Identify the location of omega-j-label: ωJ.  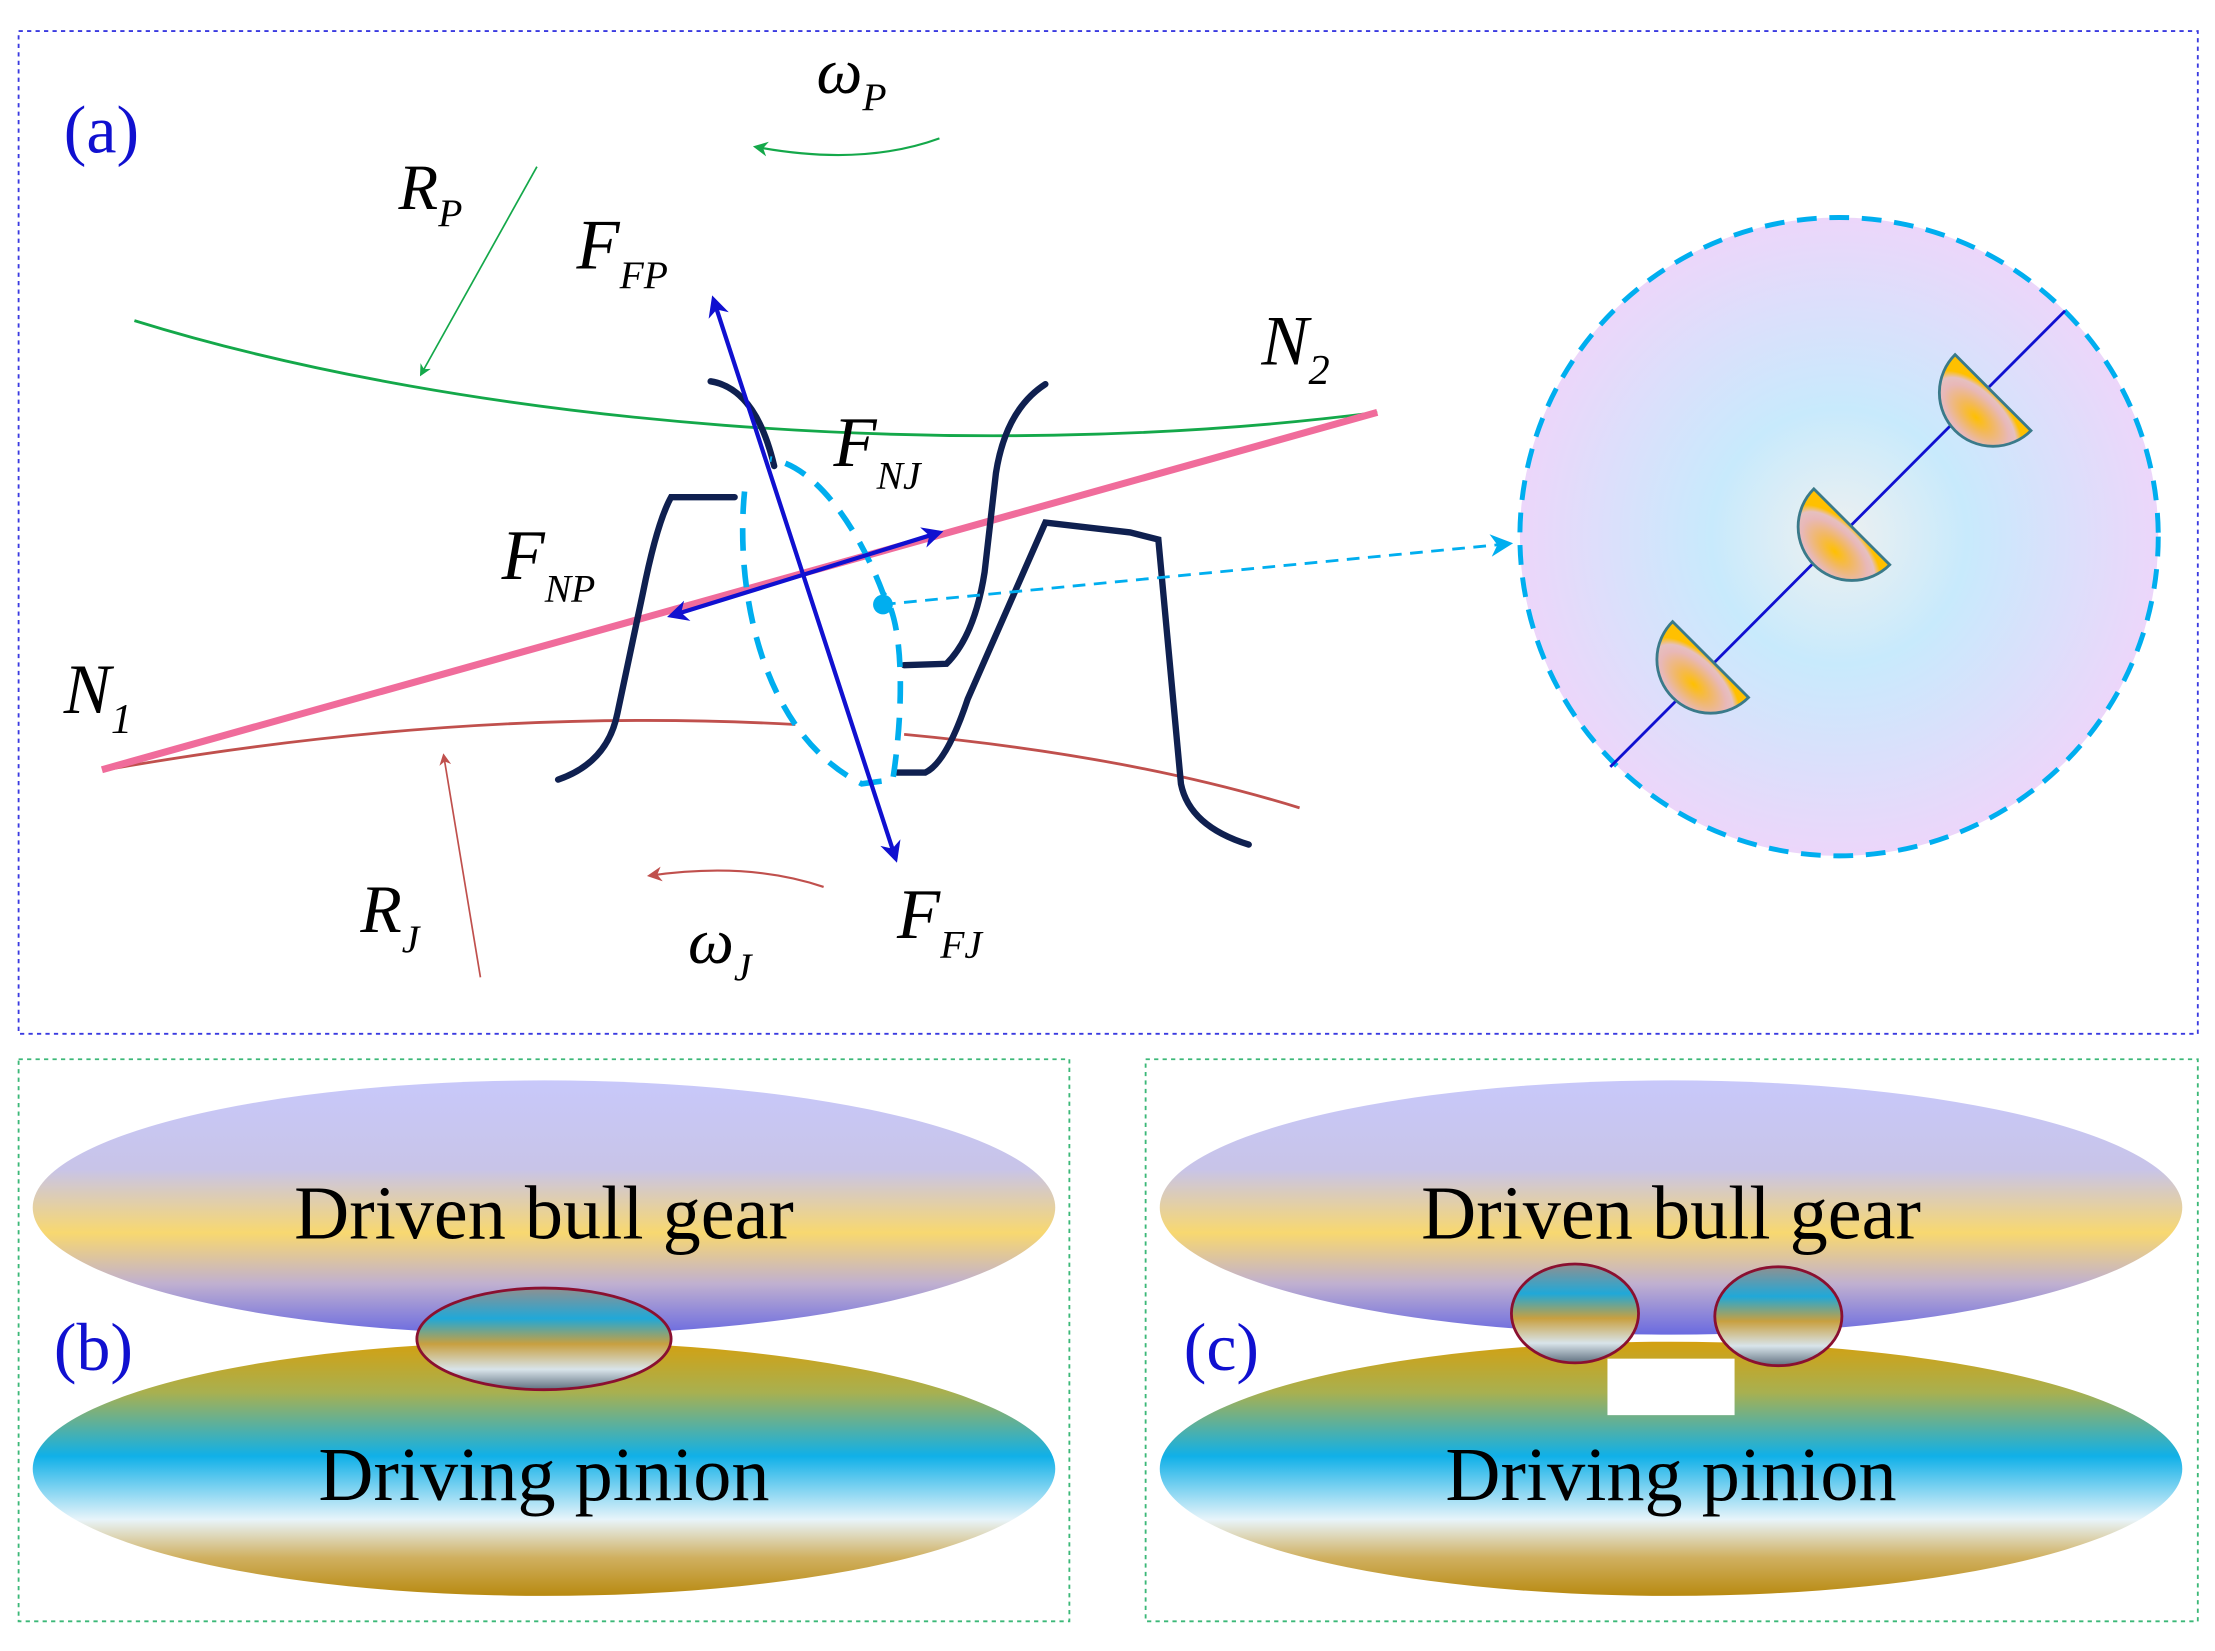
(721, 947).